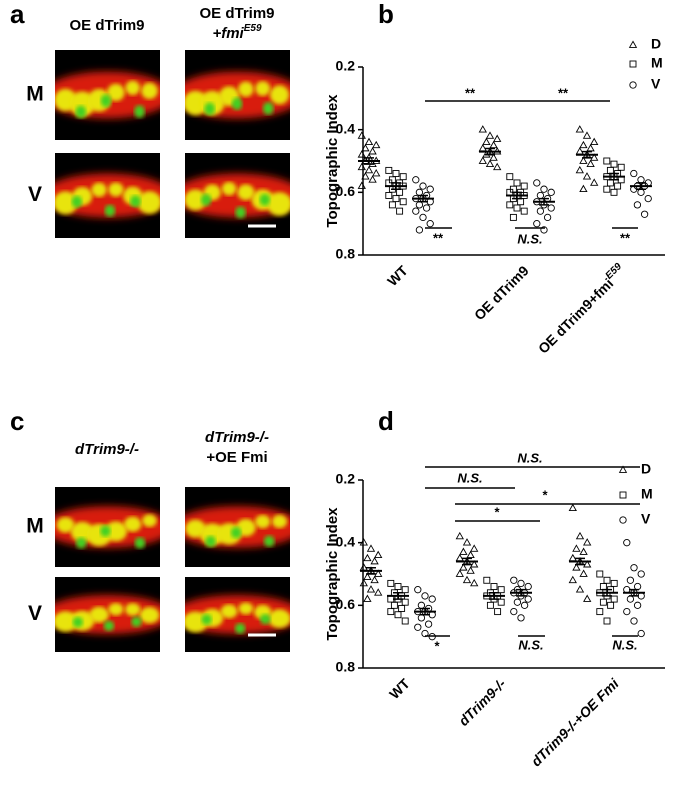 This screenshot has height=791, width=685. I want to click on x-tick-label: WT, so click(399, 688).